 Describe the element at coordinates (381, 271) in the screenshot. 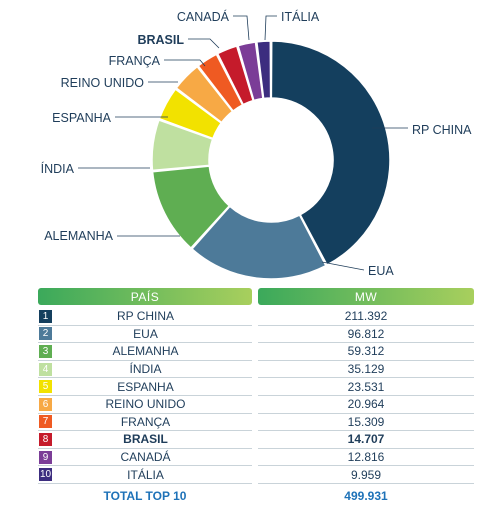

I see `slice-label: EUA` at that location.